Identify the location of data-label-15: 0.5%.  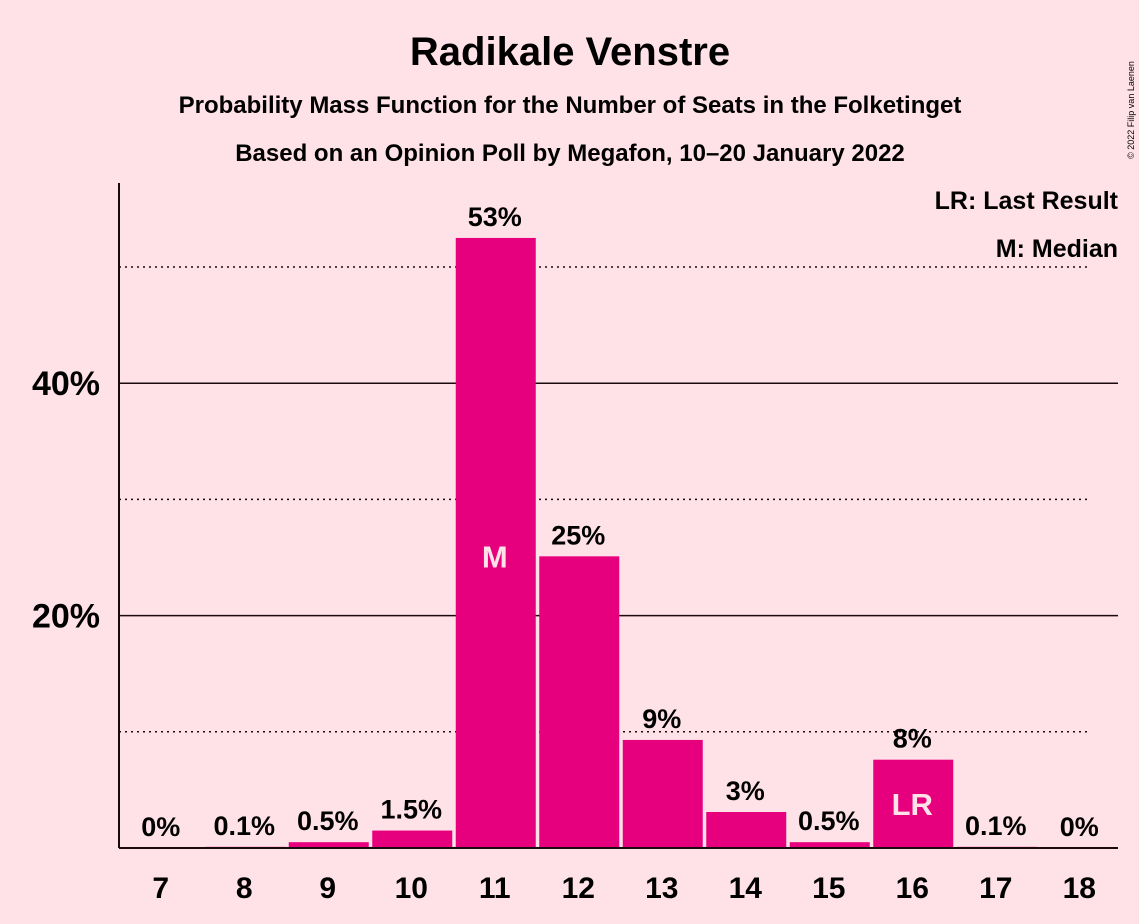
(829, 821).